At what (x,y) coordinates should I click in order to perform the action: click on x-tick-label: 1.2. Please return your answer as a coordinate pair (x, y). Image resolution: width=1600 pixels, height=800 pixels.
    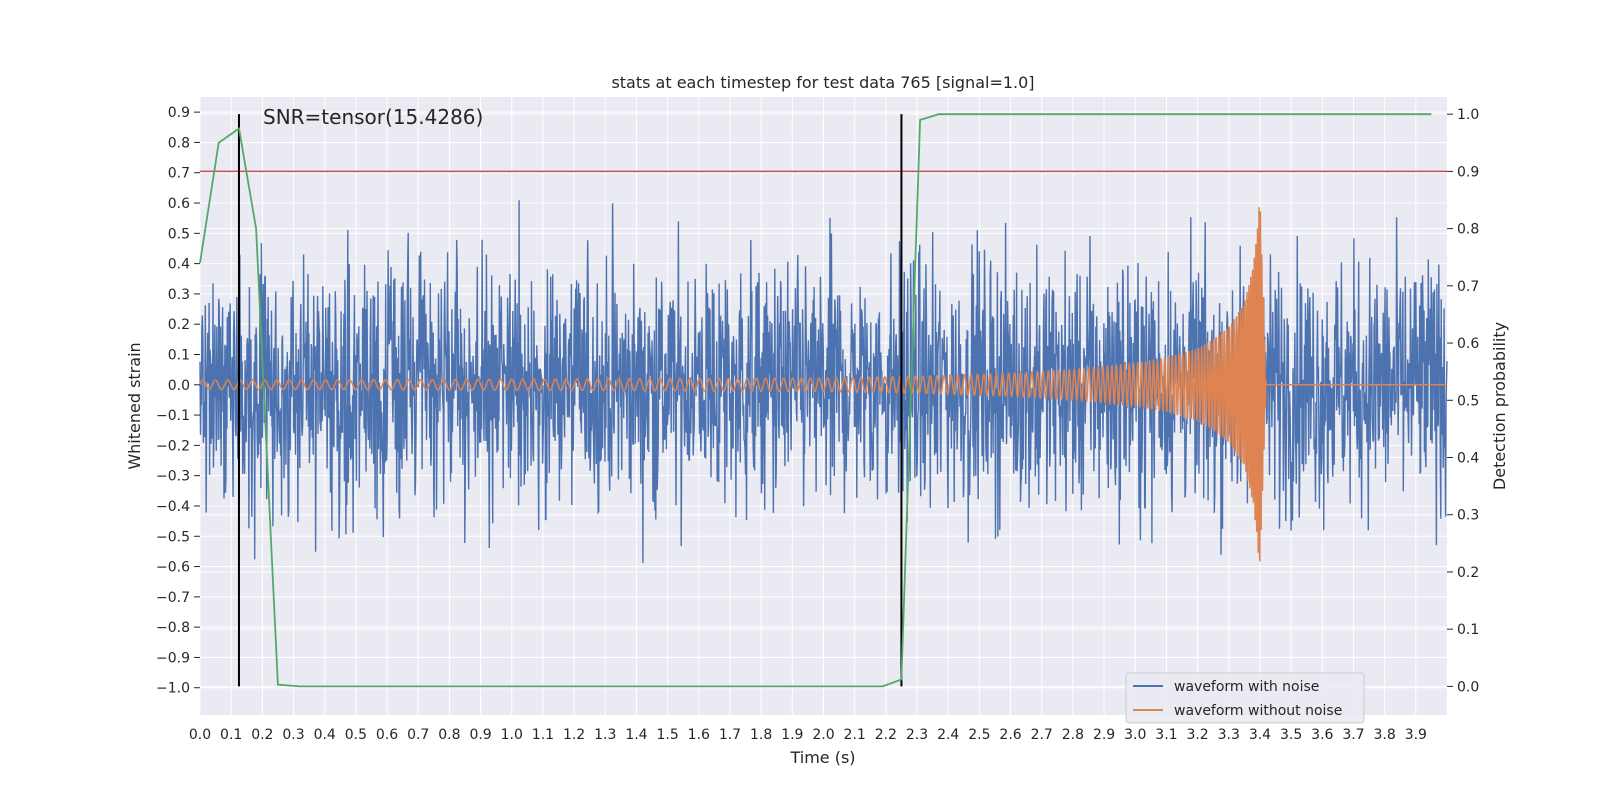
    Looking at the image, I should click on (574, 735).